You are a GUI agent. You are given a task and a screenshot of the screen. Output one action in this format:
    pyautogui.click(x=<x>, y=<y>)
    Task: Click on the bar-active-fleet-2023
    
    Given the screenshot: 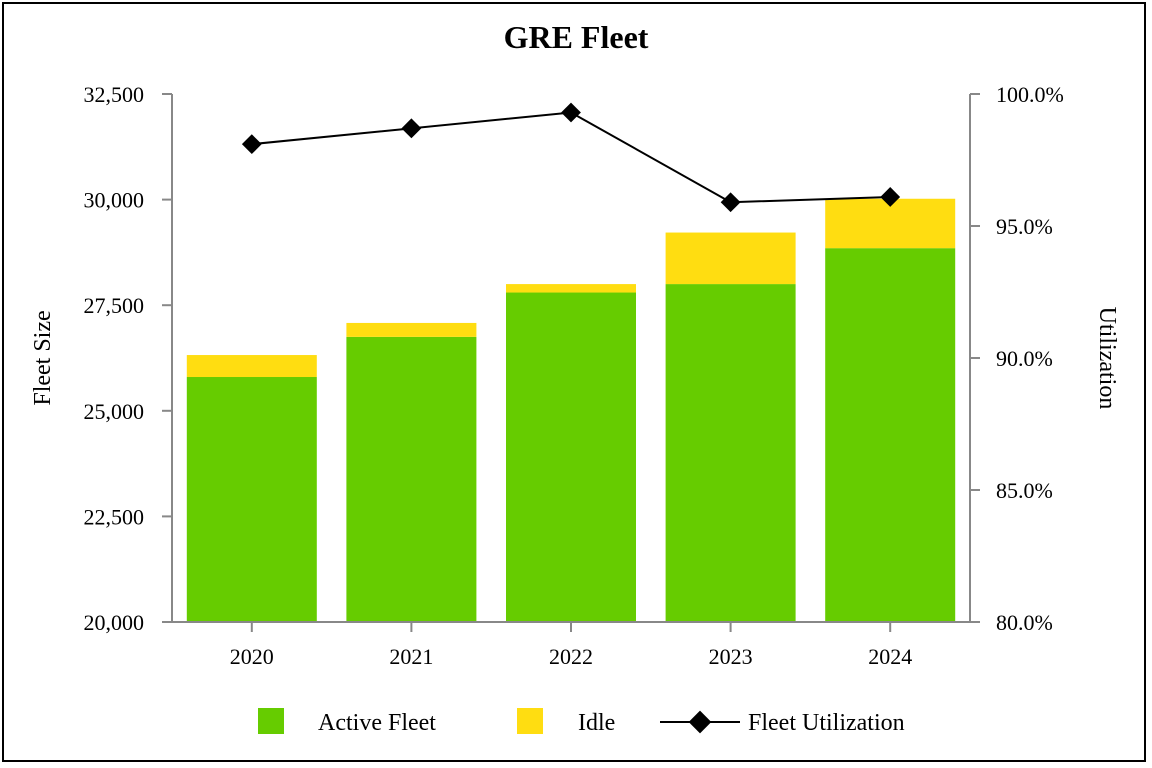 What is the action you would take?
    pyautogui.click(x=730, y=453)
    